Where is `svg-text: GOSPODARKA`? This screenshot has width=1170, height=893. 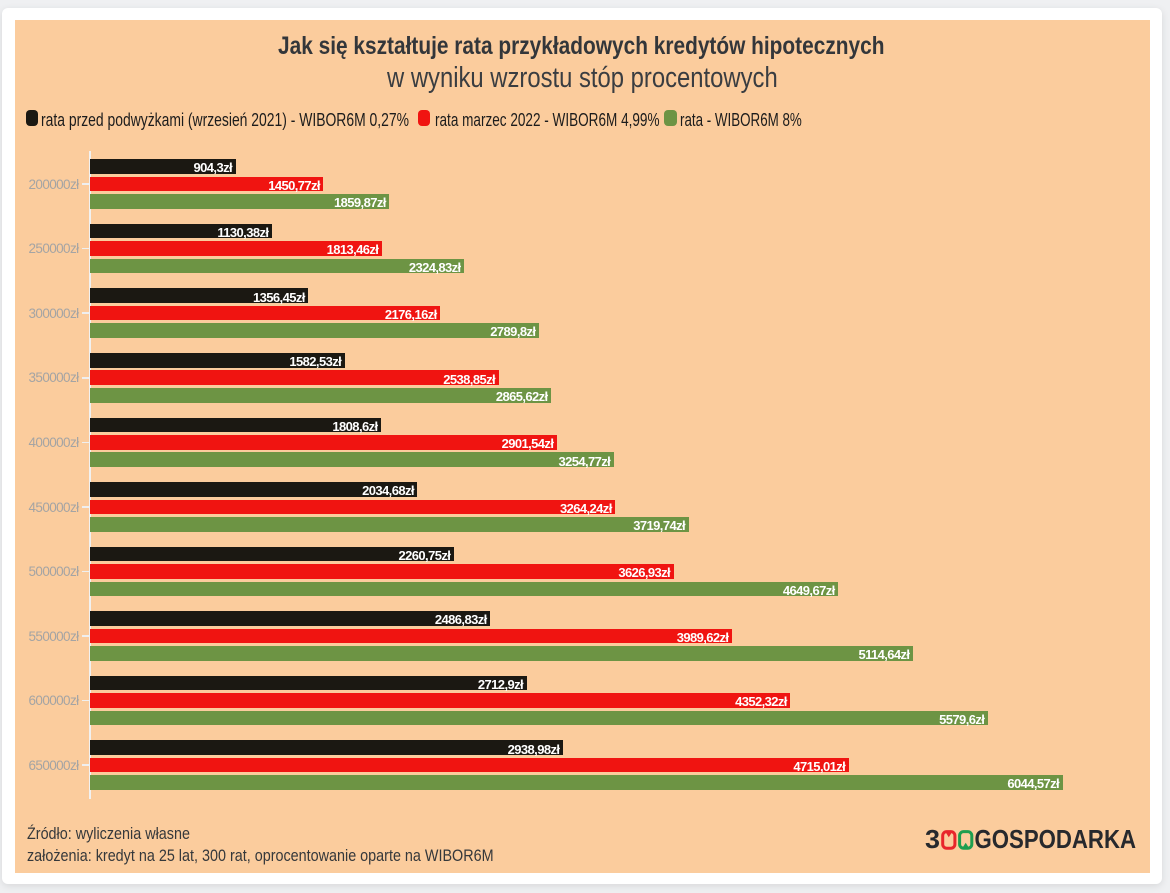 svg-text: GOSPODARKA is located at coordinates (1056, 839).